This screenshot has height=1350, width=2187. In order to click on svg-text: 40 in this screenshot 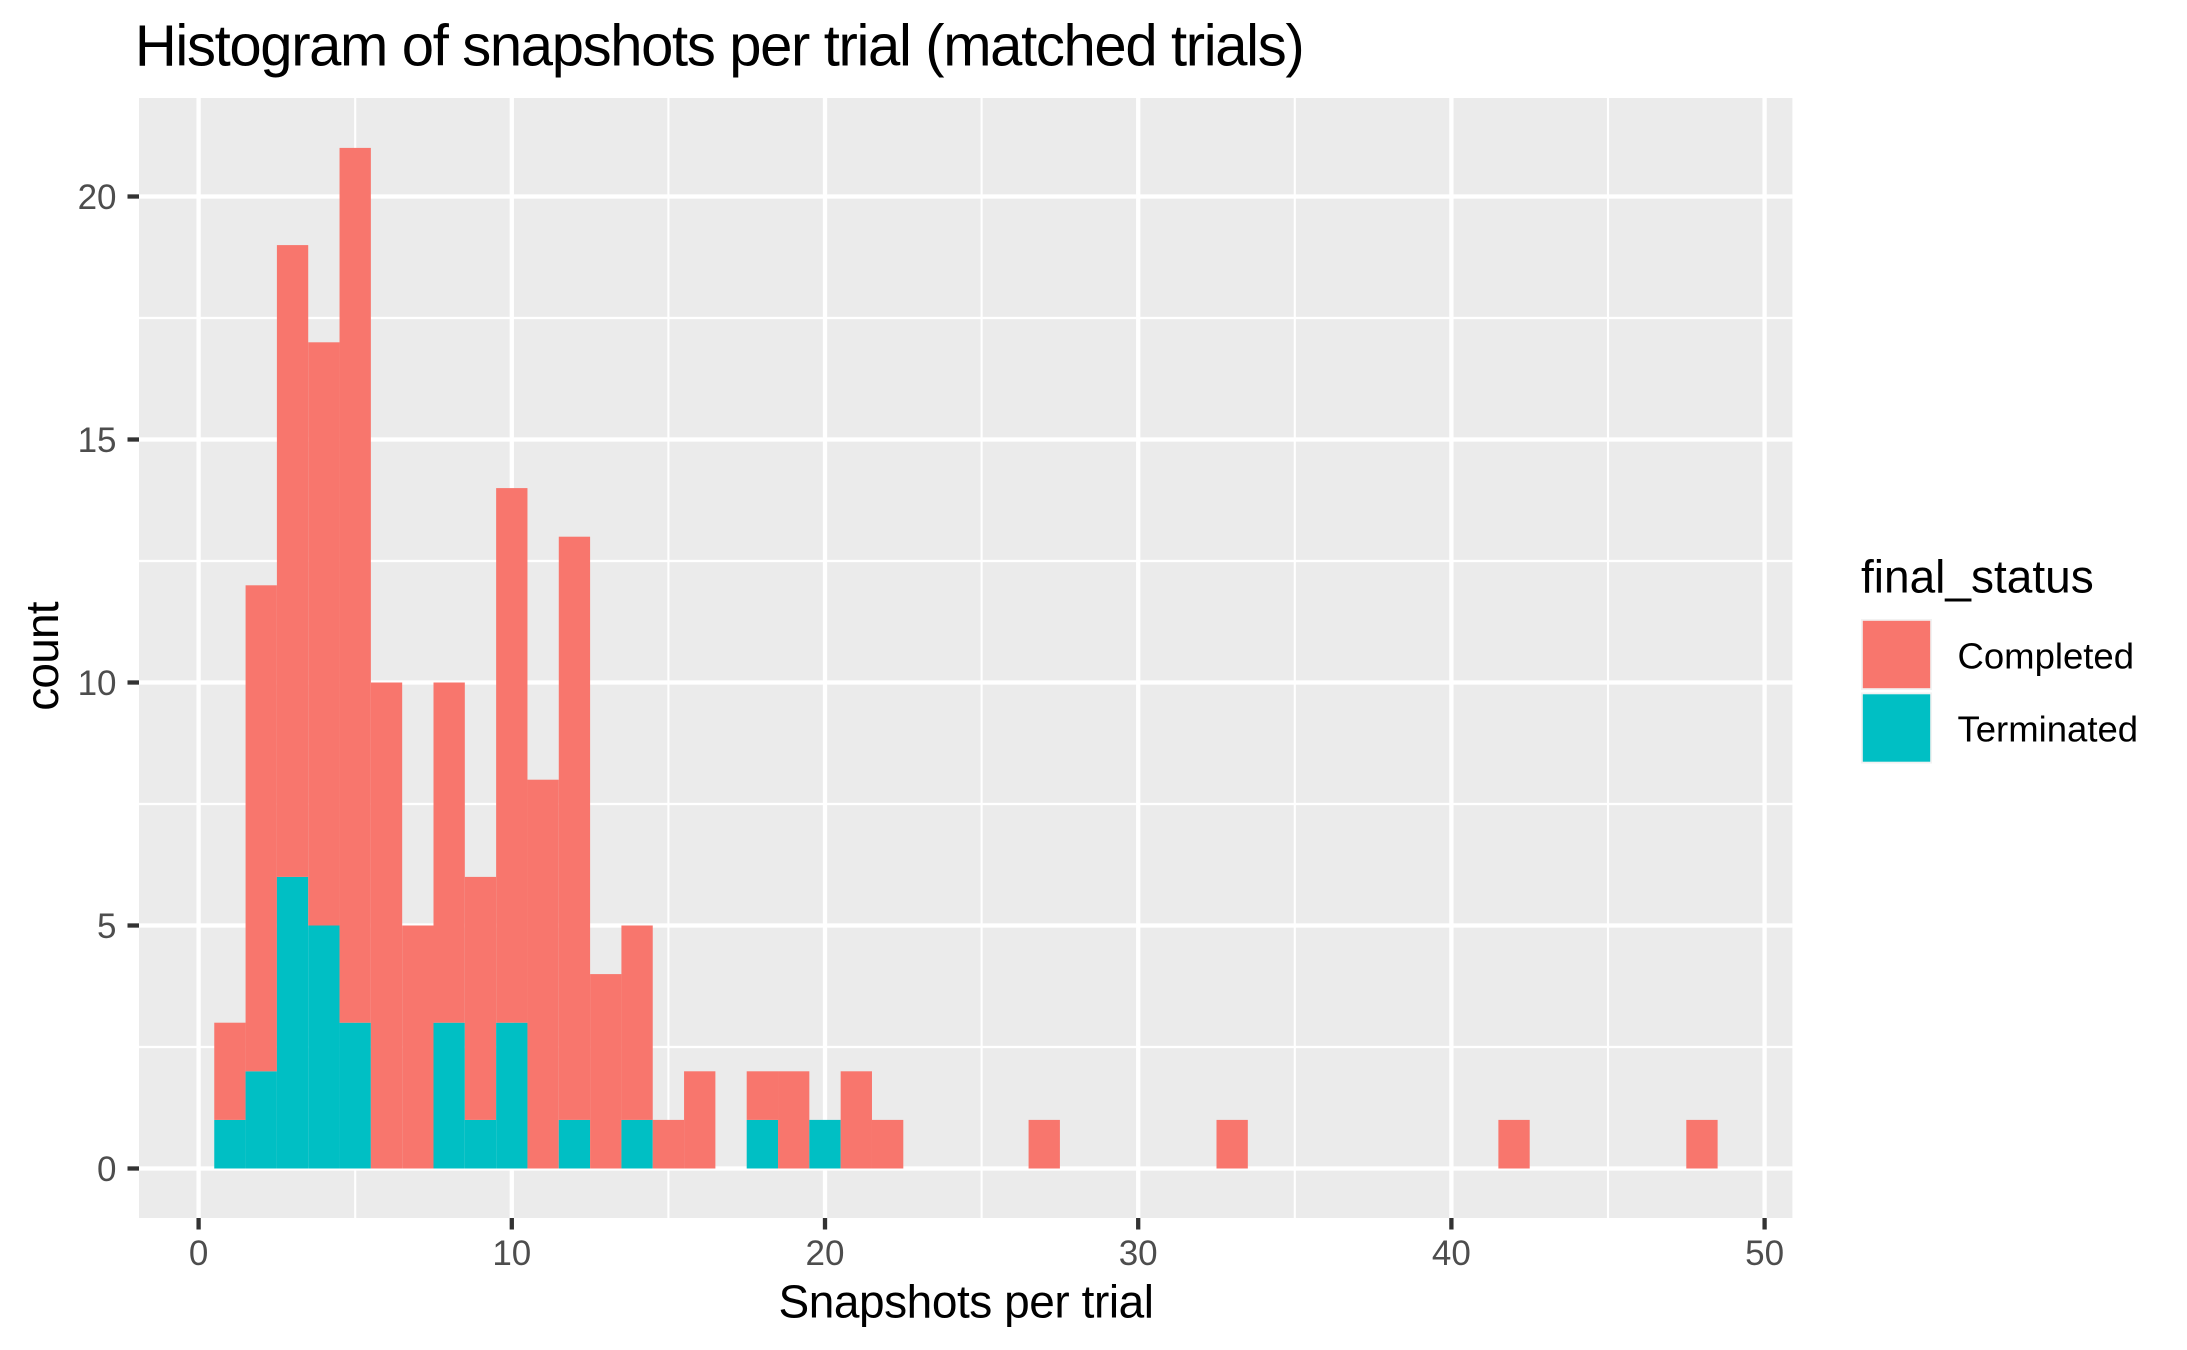, I will do `click(1451, 1253)`.